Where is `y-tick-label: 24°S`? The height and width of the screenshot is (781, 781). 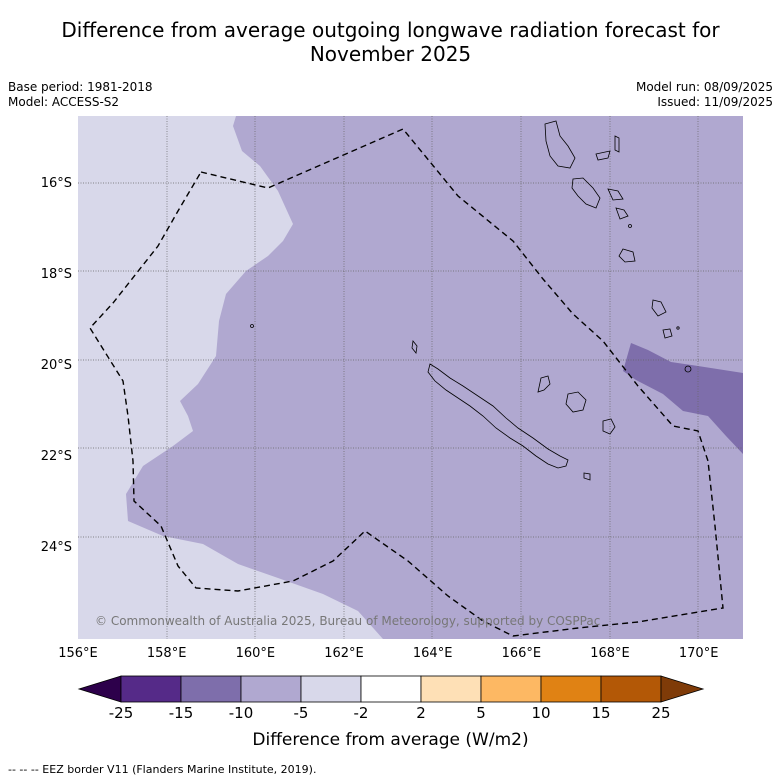 y-tick-label: 24°S is located at coordinates (56, 548).